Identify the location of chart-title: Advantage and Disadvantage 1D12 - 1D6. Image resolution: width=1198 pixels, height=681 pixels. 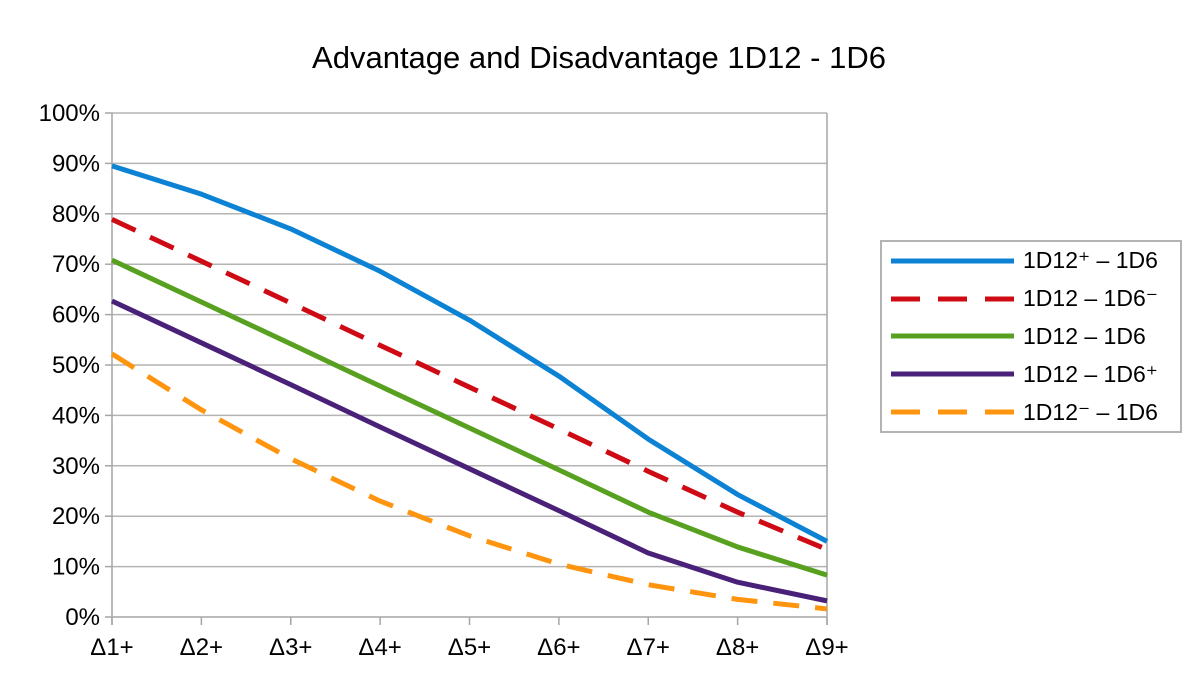
(599, 57).